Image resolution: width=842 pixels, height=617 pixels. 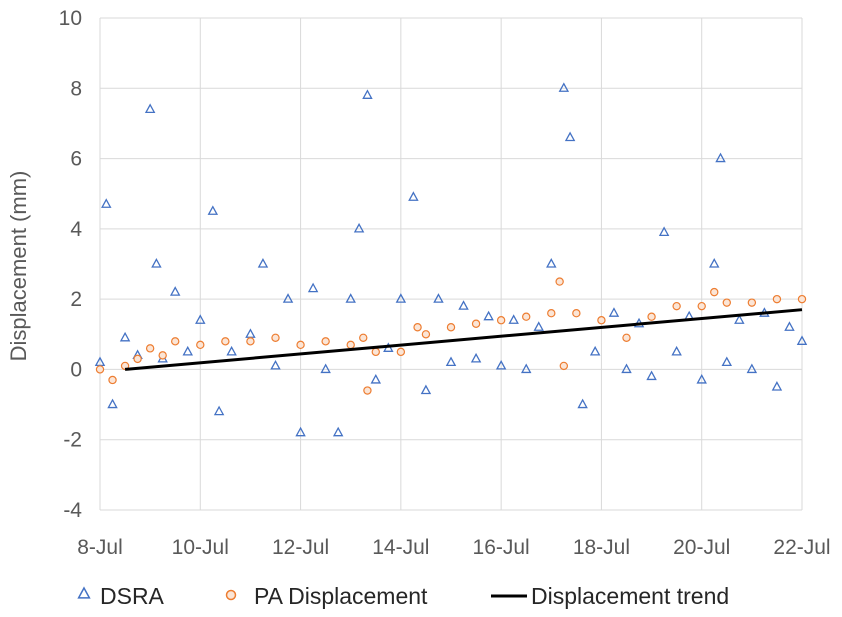 I want to click on x-tick-label: 22-Jul, so click(x=801, y=547).